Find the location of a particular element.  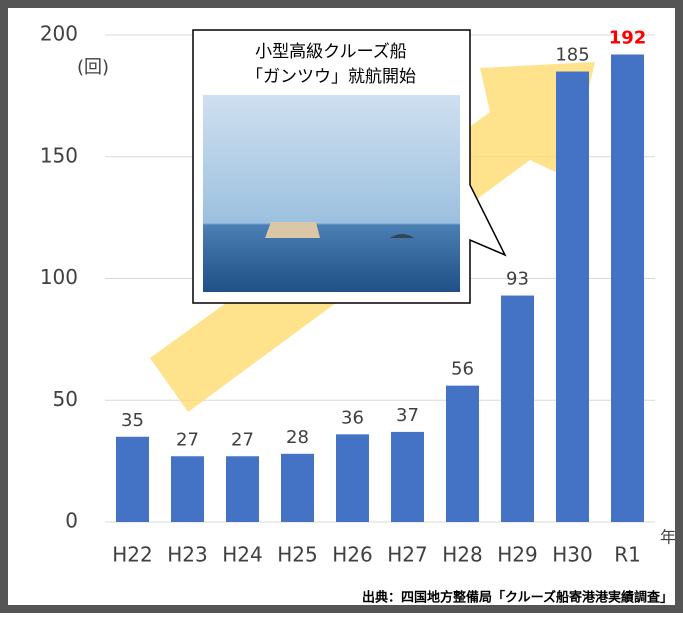

x-tick-label: H25 is located at coordinates (297, 555).